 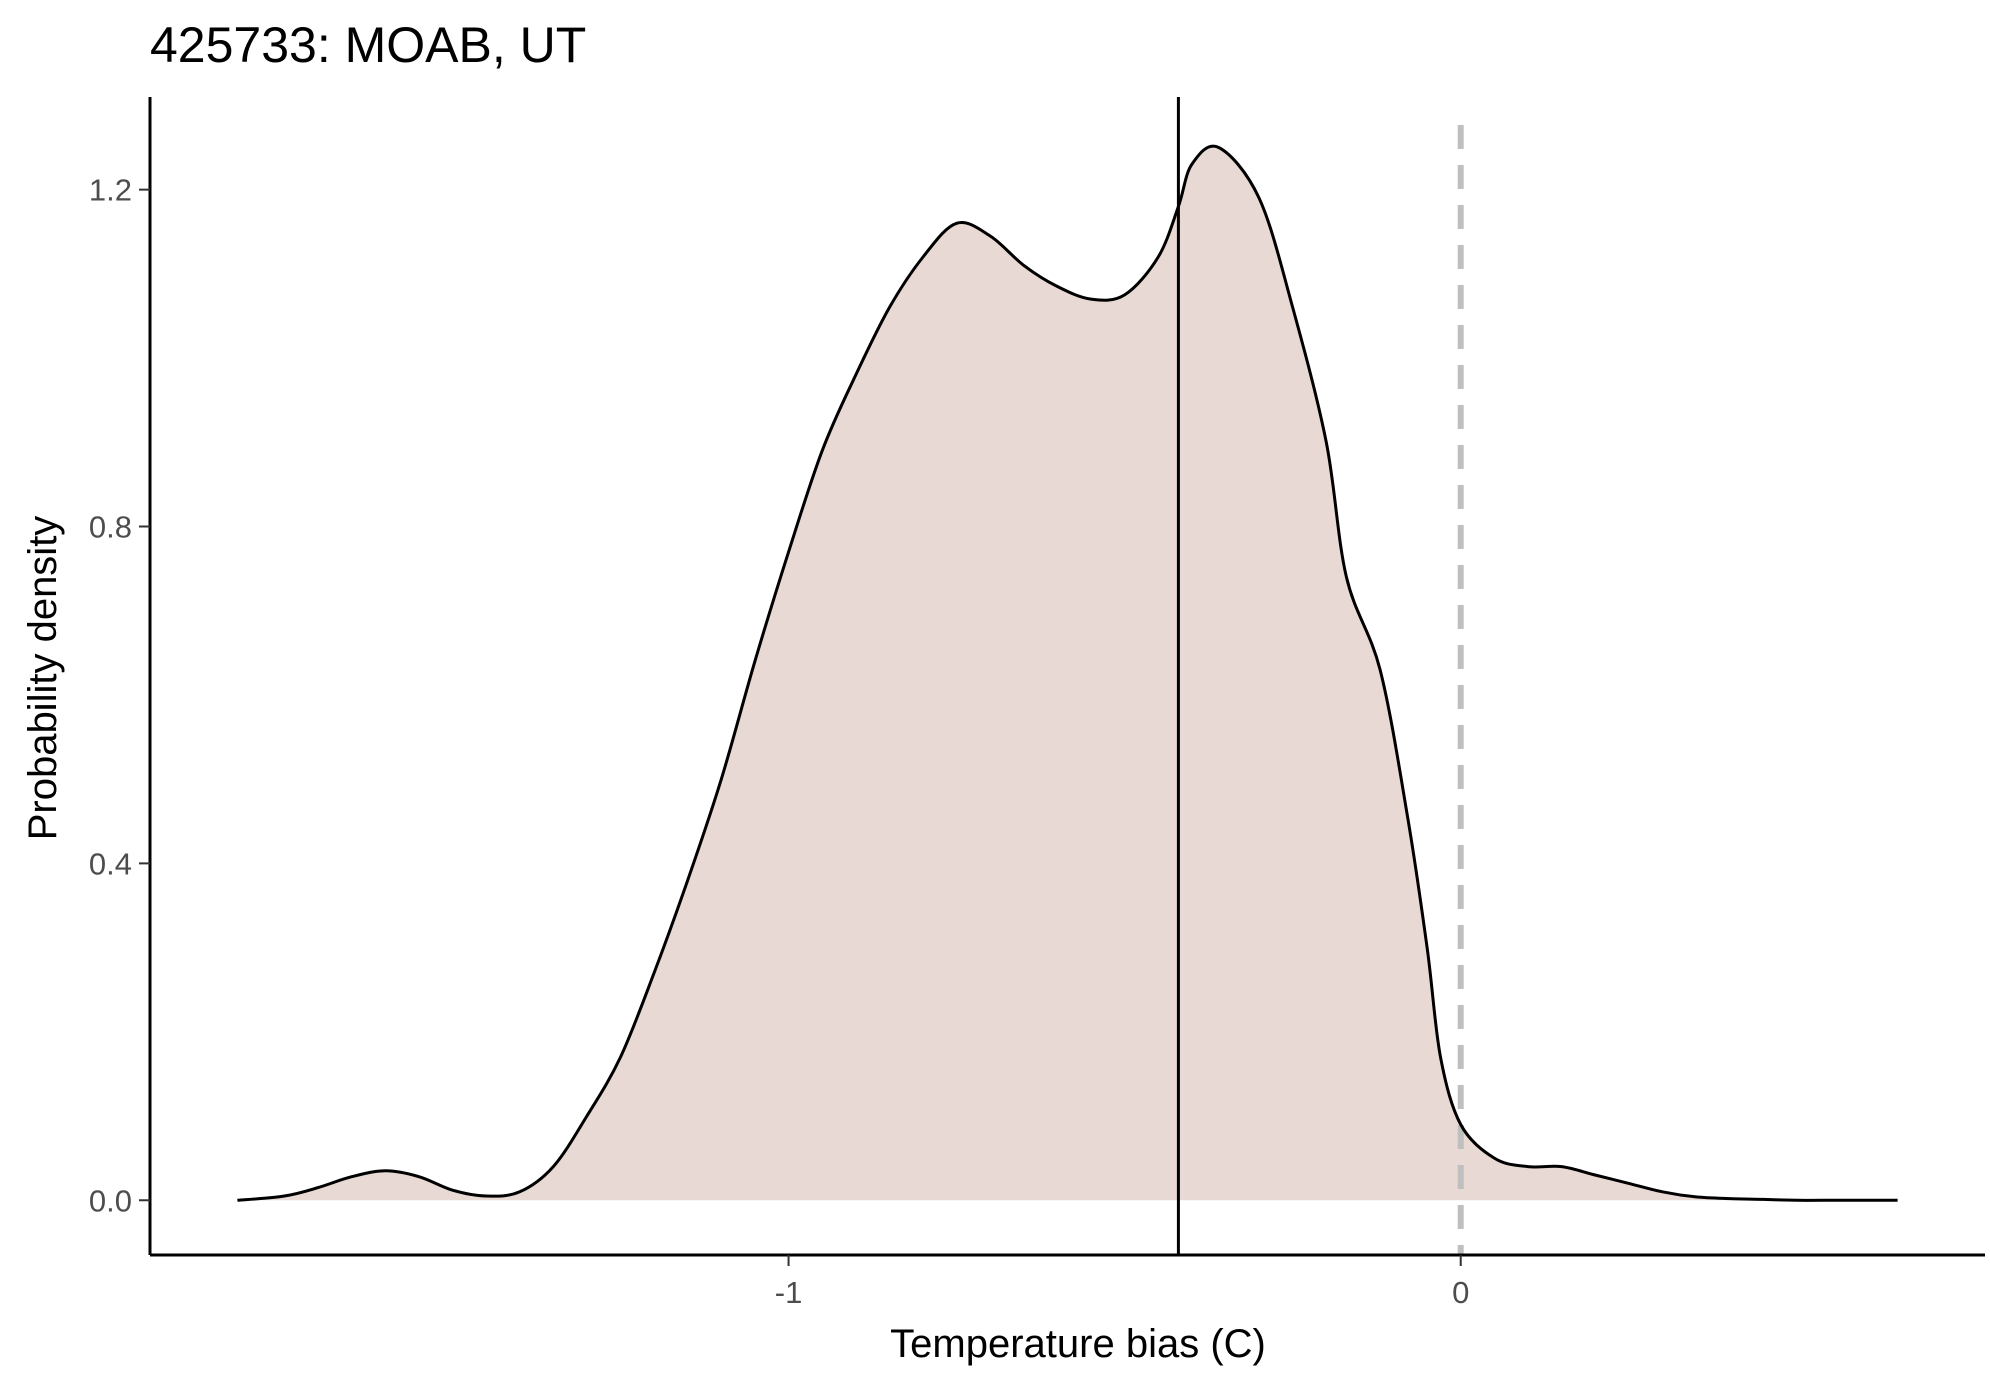 What do you see at coordinates (110, 527) in the screenshot?
I see `y-tick-label: 0.8` at bounding box center [110, 527].